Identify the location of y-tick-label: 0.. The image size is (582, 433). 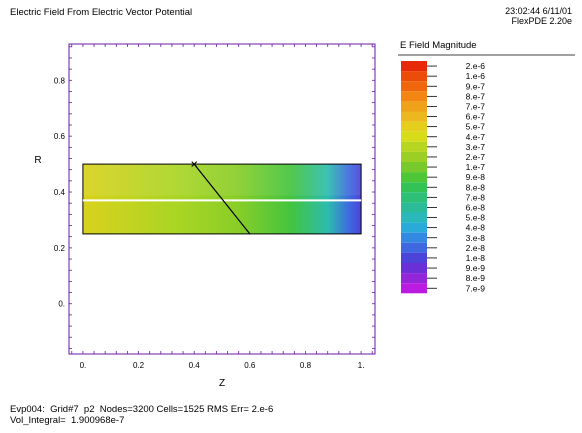
(61, 304).